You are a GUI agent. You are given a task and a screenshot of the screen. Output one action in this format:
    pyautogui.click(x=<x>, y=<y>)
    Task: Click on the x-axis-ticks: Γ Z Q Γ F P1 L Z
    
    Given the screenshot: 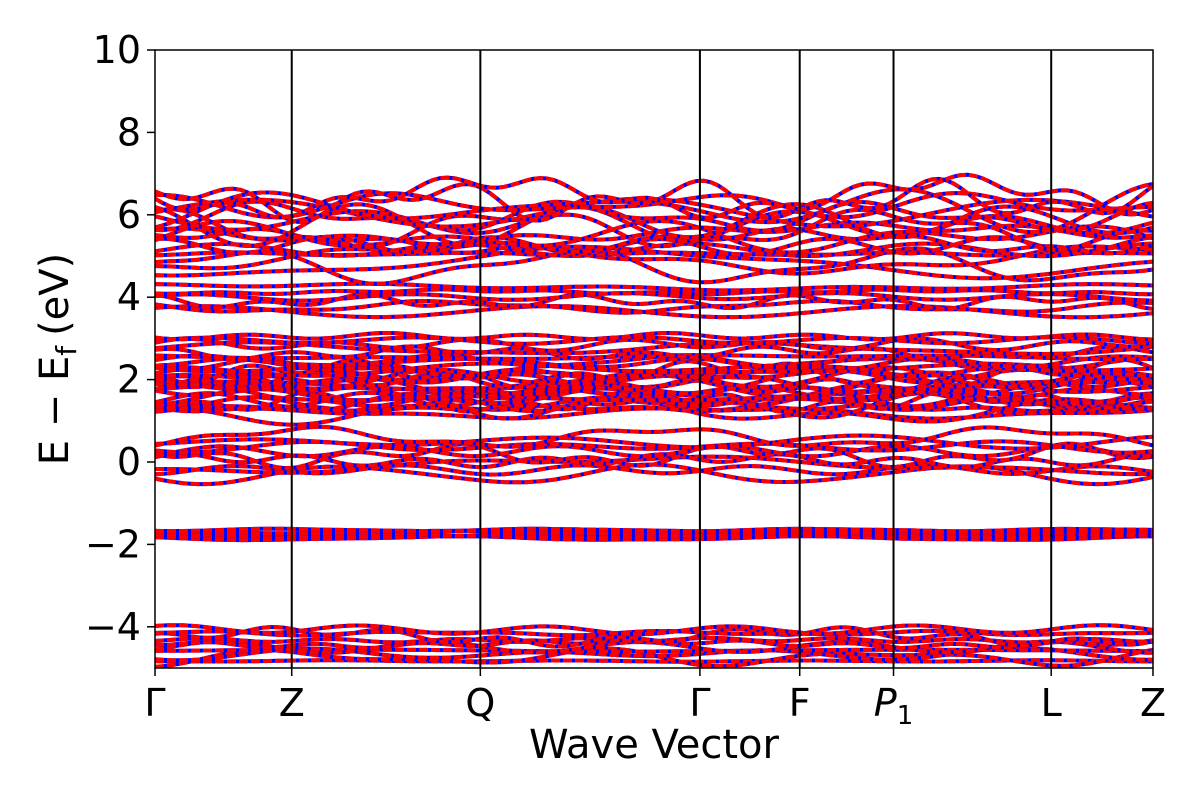 What is the action you would take?
    pyautogui.click(x=655, y=699)
    